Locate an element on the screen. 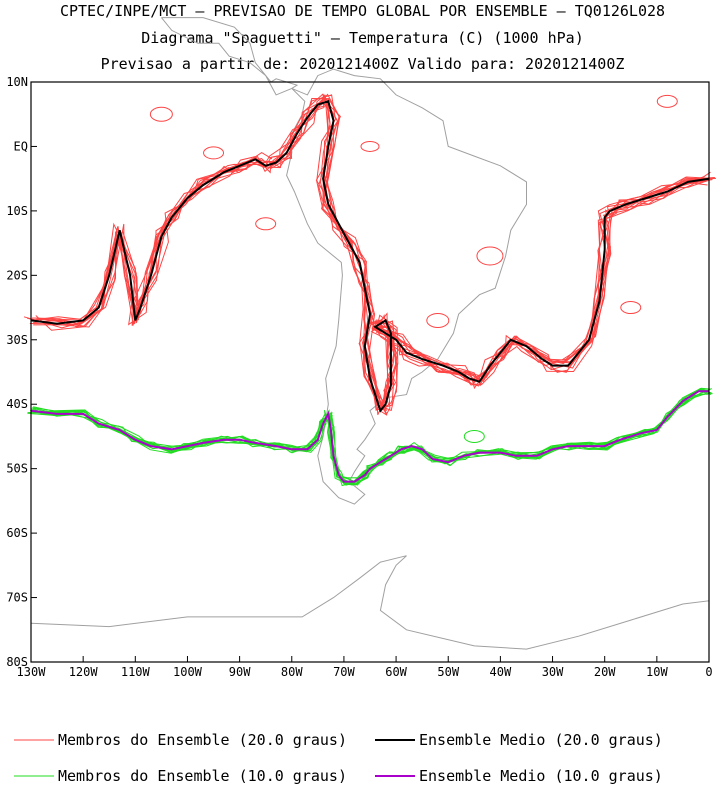 This screenshot has height=792, width=725. legend-label: Ensemble Medio (20.0 graus) is located at coordinates (541, 740).